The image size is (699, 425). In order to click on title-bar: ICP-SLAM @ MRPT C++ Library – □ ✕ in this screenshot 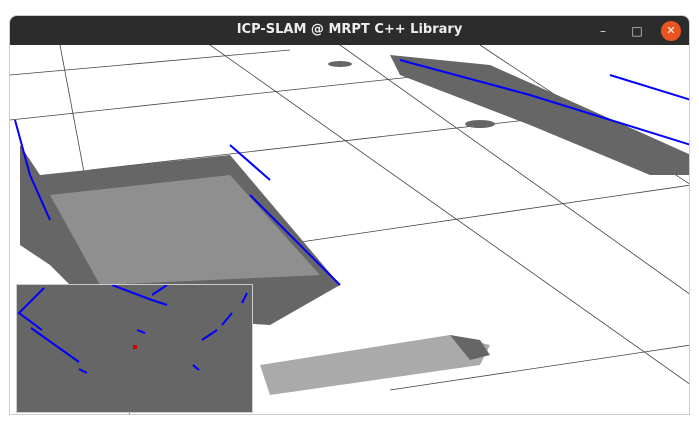, I will do `click(349, 30)`.